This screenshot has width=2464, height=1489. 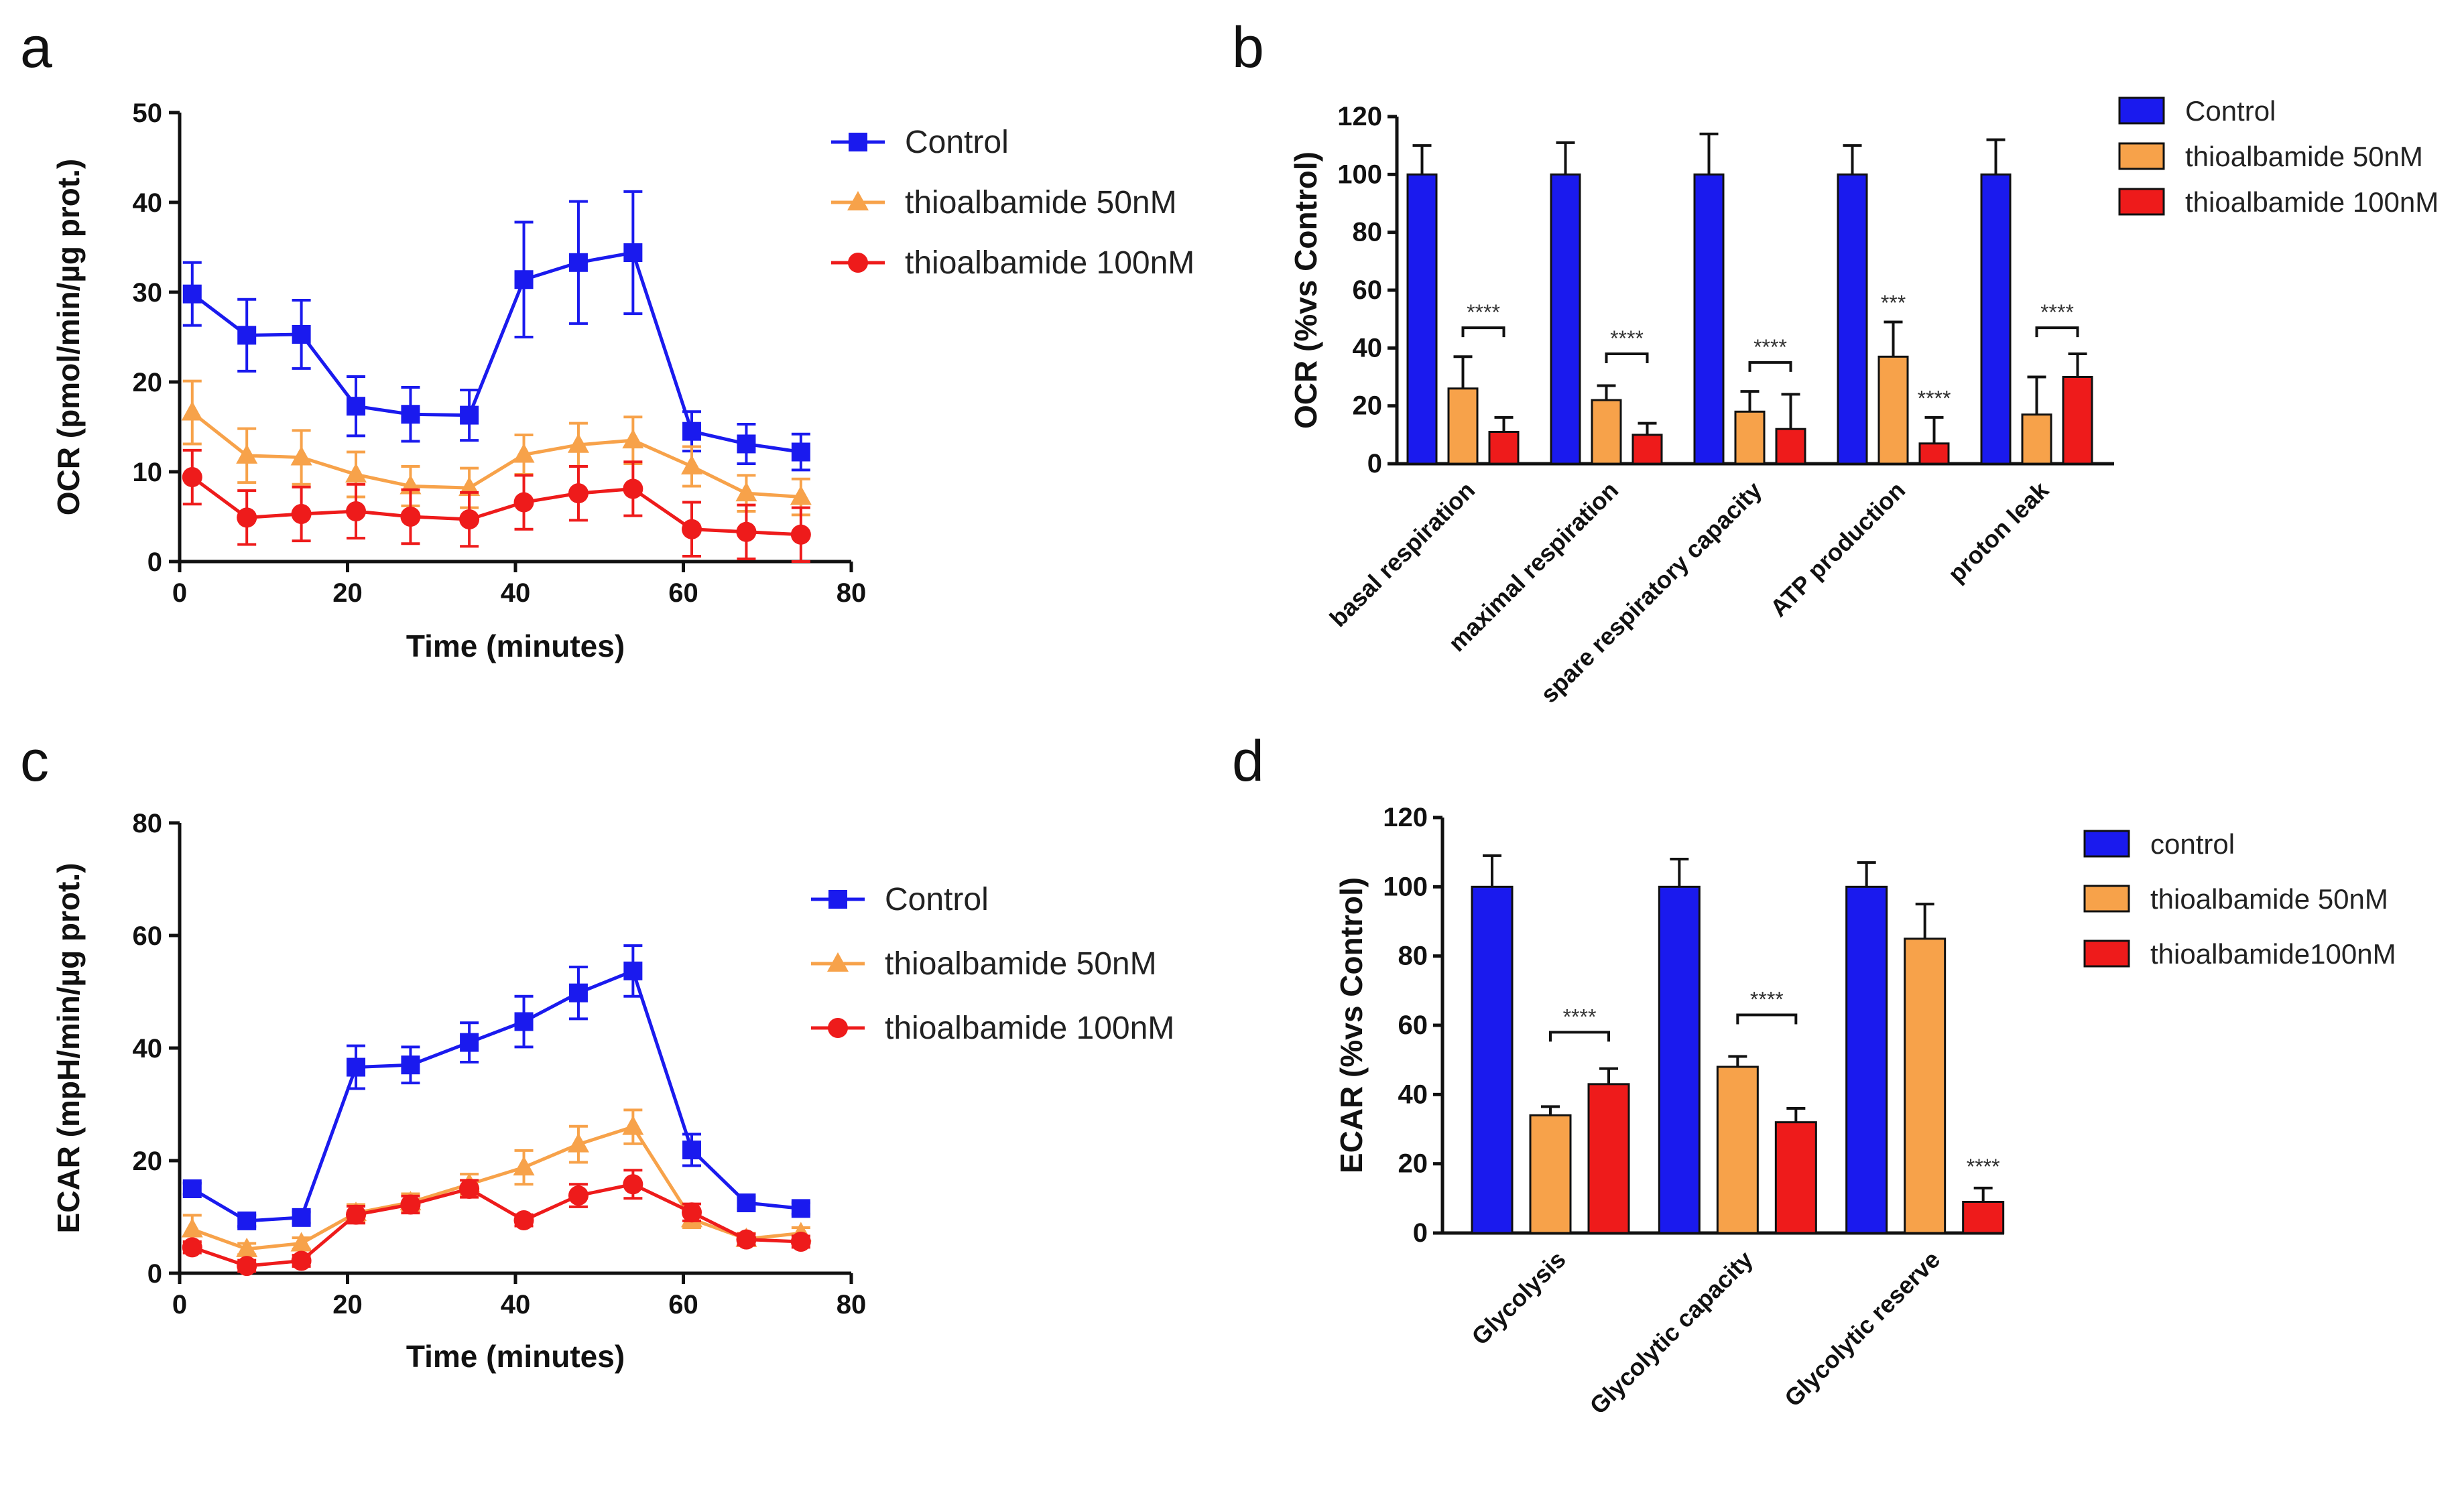 I want to click on y-tick-label: 40, so click(x=1413, y=1094).